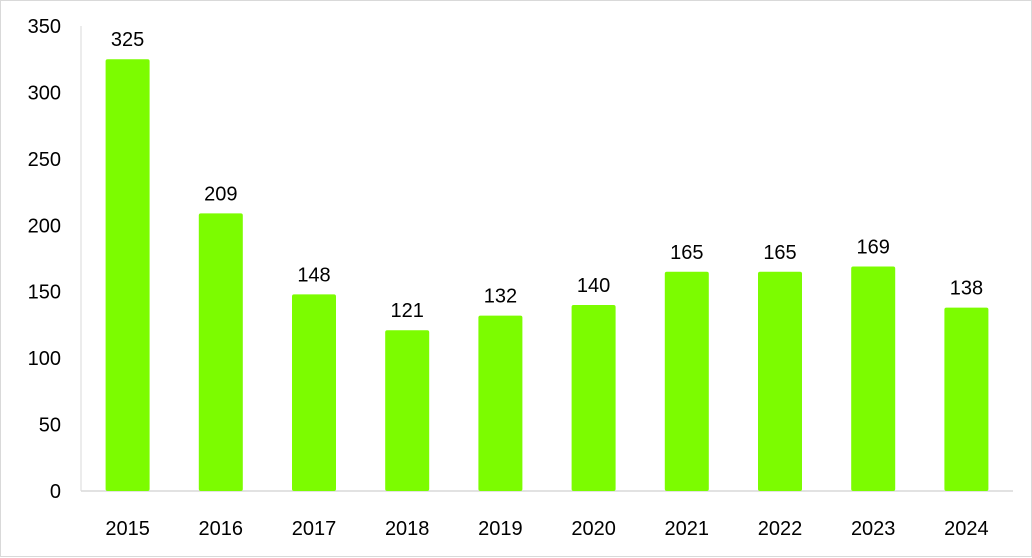 The image size is (1032, 558). I want to click on bar-2021, so click(686, 381).